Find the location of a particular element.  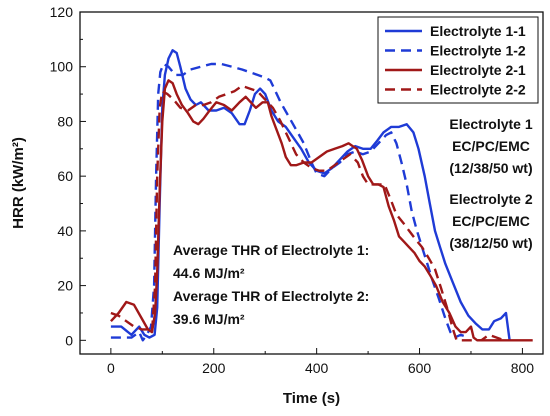

x-tick-label: 800 is located at coordinates (523, 368).